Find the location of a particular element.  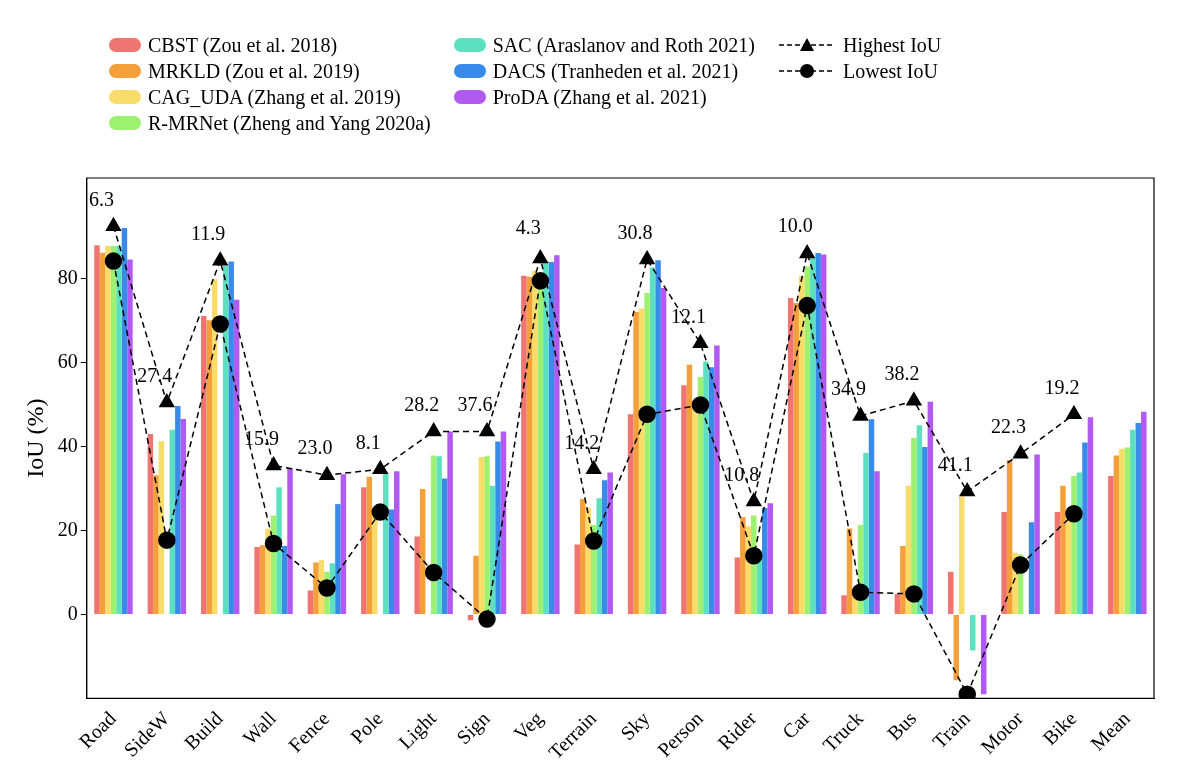

annotation: 41.1 is located at coordinates (955, 463).